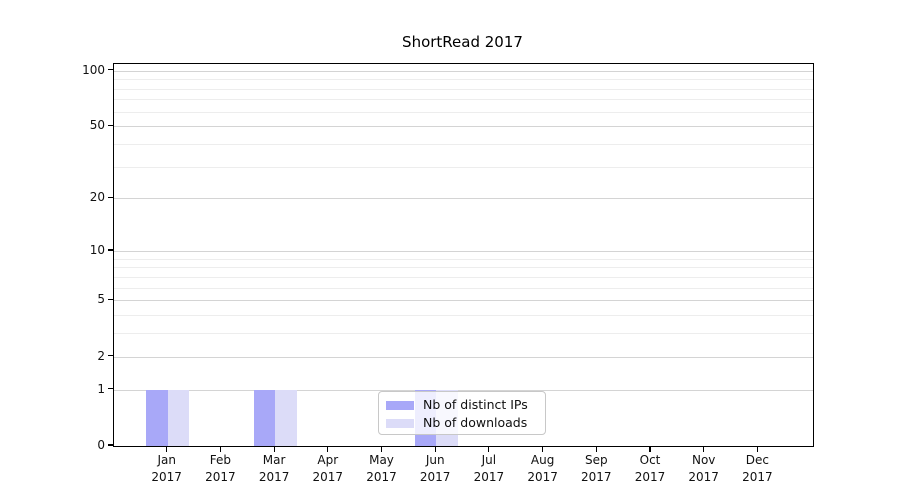 Image resolution: width=900 pixels, height=500 pixels. What do you see at coordinates (274, 468) in the screenshot?
I see `x-tick-label: Mar 2017` at bounding box center [274, 468].